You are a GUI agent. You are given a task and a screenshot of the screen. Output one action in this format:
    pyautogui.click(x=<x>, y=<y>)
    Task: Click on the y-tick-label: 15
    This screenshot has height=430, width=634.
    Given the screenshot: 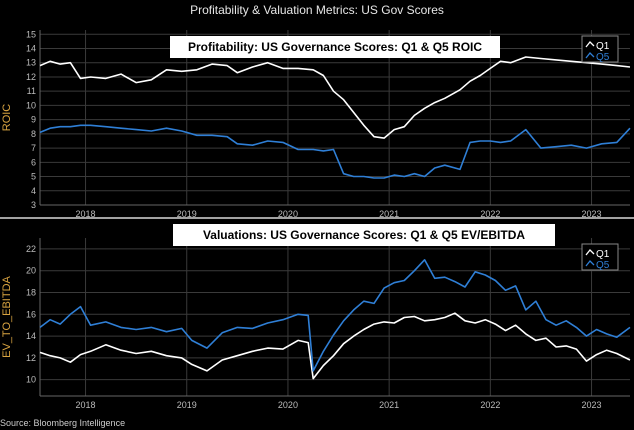 What is the action you would take?
    pyautogui.click(x=31, y=34)
    